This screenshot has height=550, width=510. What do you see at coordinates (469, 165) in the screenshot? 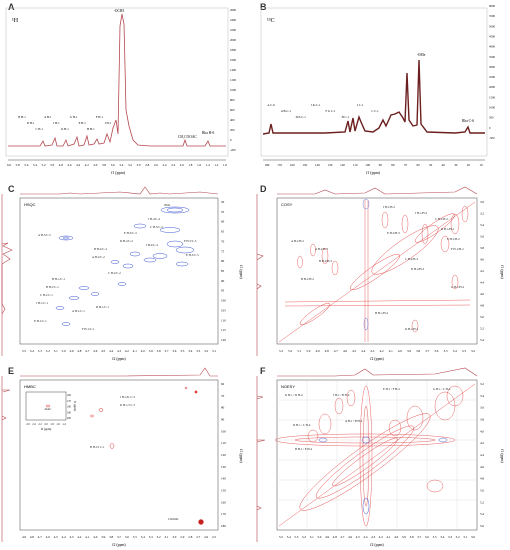
I see `x-tick-label: 20` at bounding box center [469, 165].